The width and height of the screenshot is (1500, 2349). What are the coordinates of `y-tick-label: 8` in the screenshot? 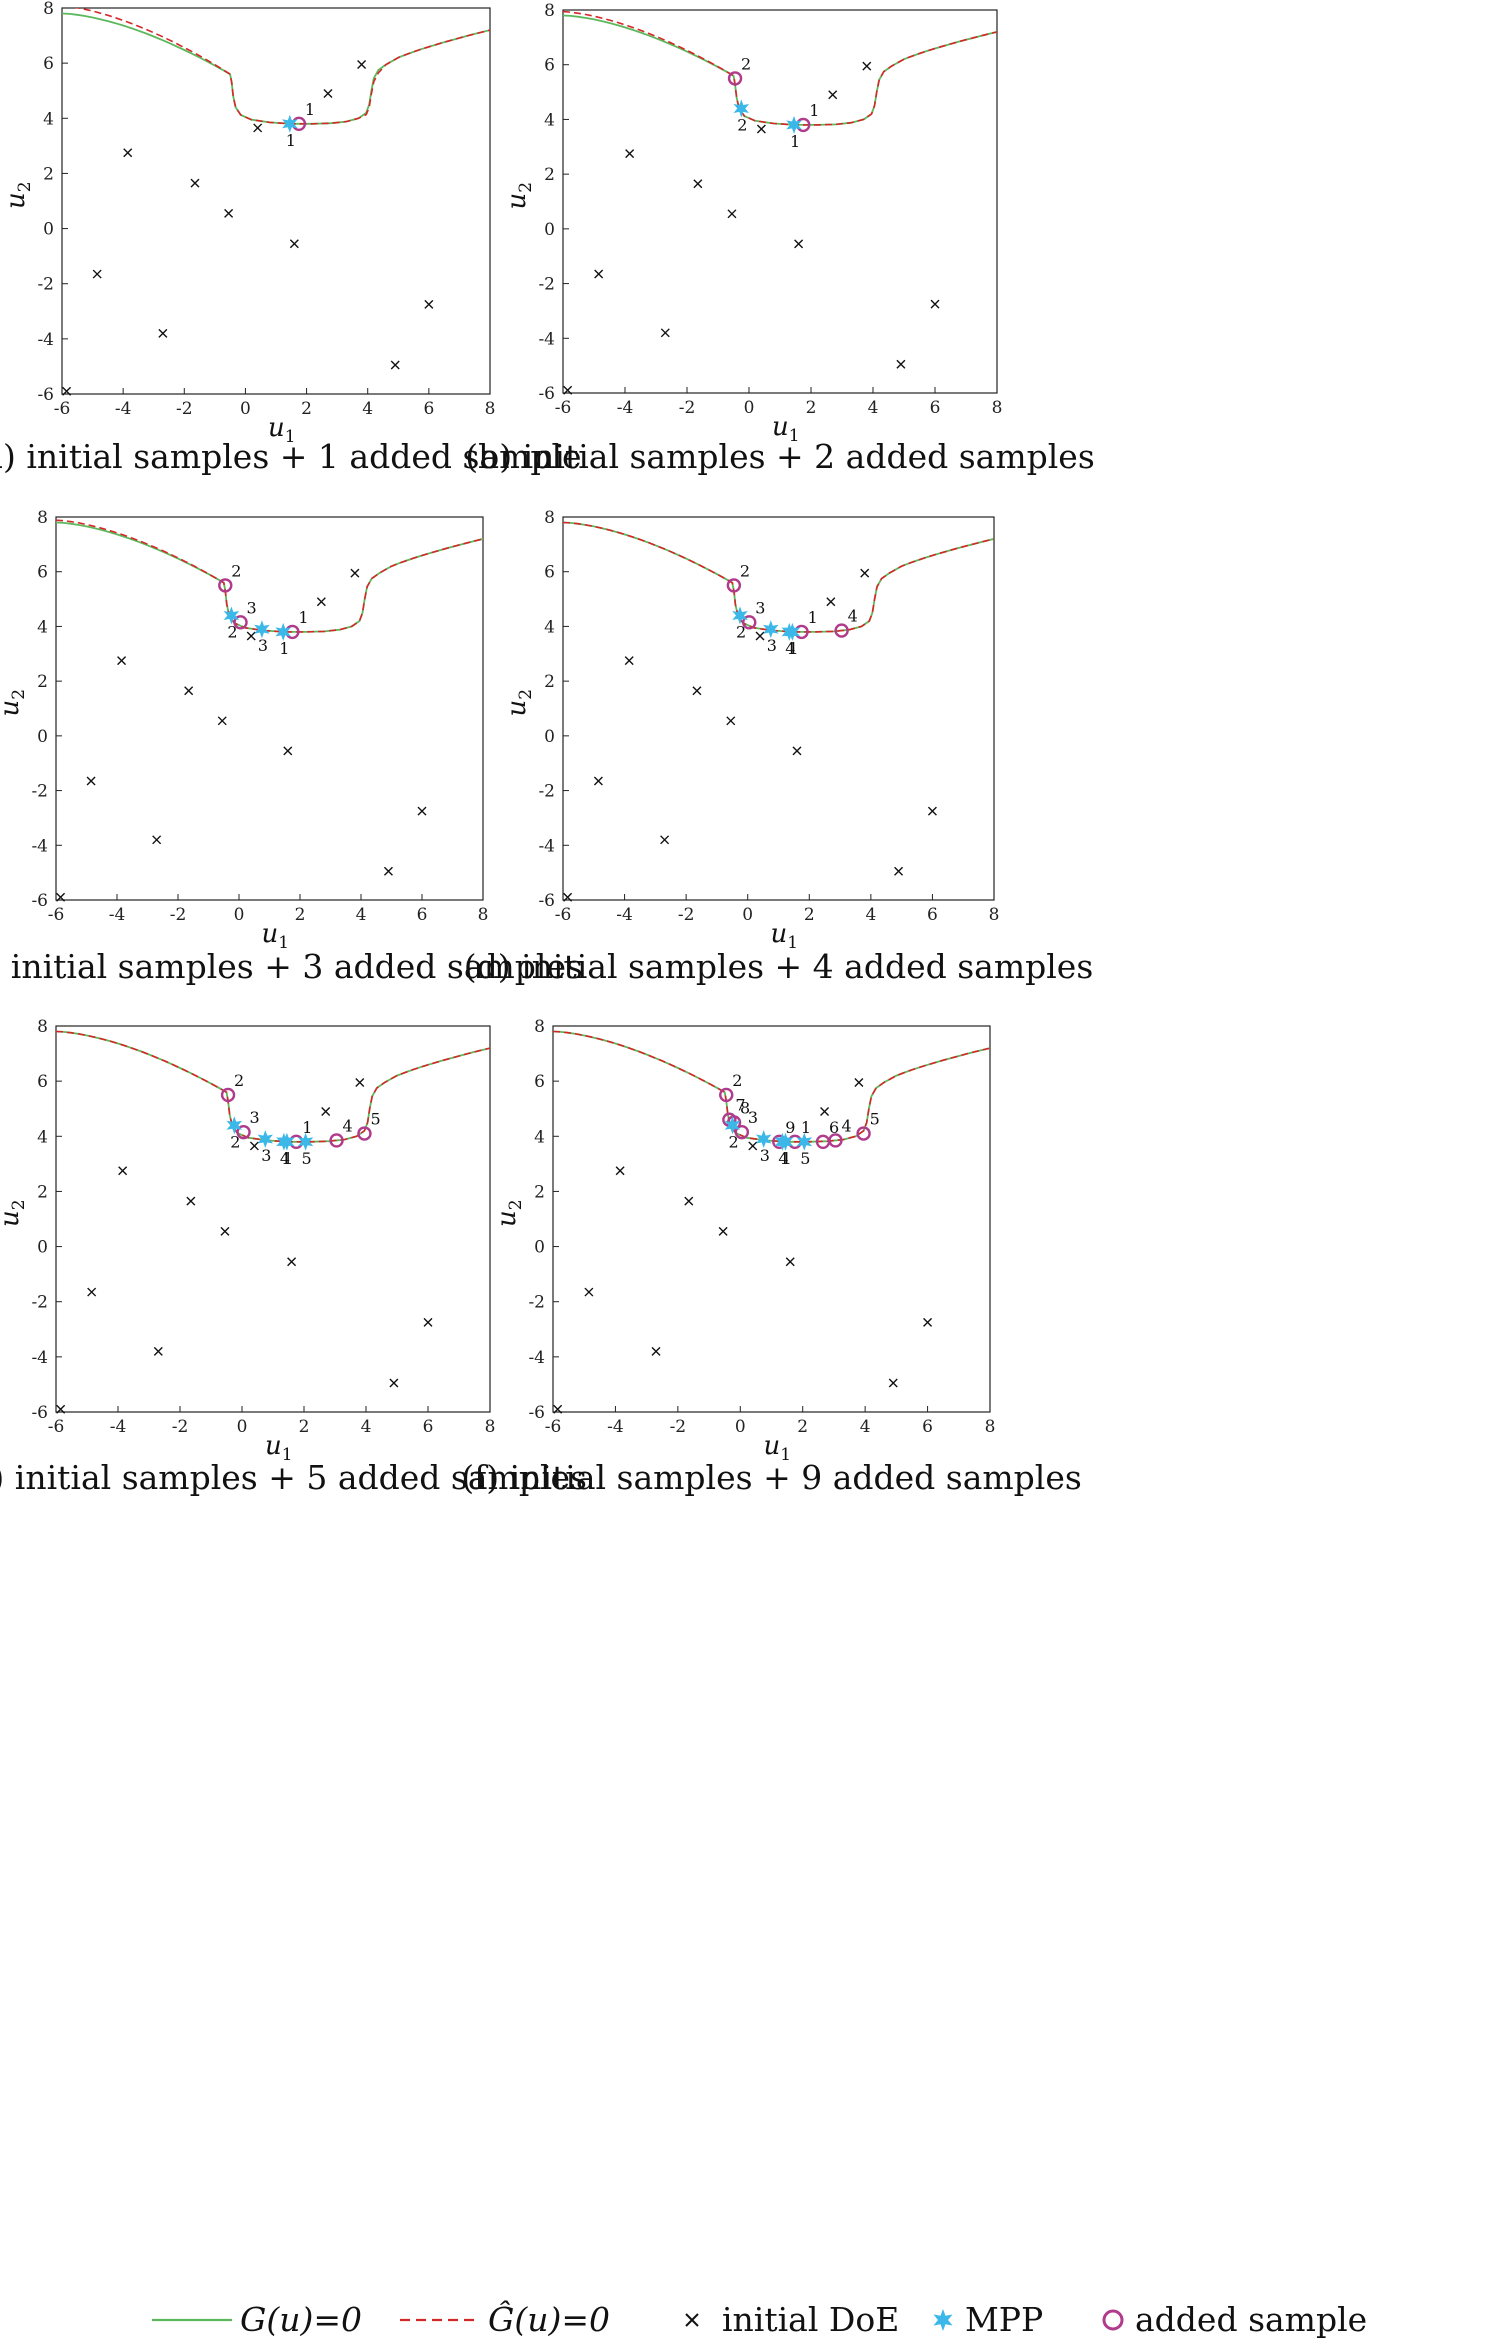 It's located at (549, 518).